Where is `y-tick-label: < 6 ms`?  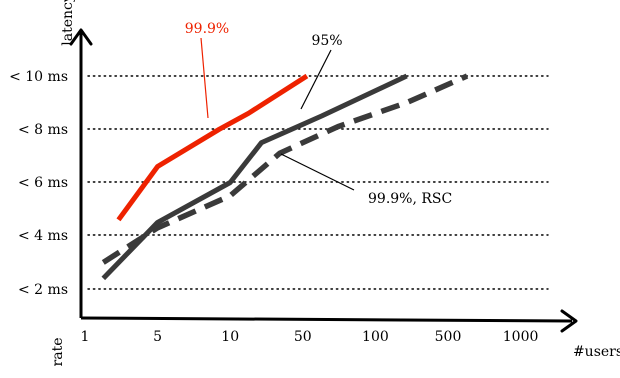 y-tick-label: < 6 ms is located at coordinates (43, 183).